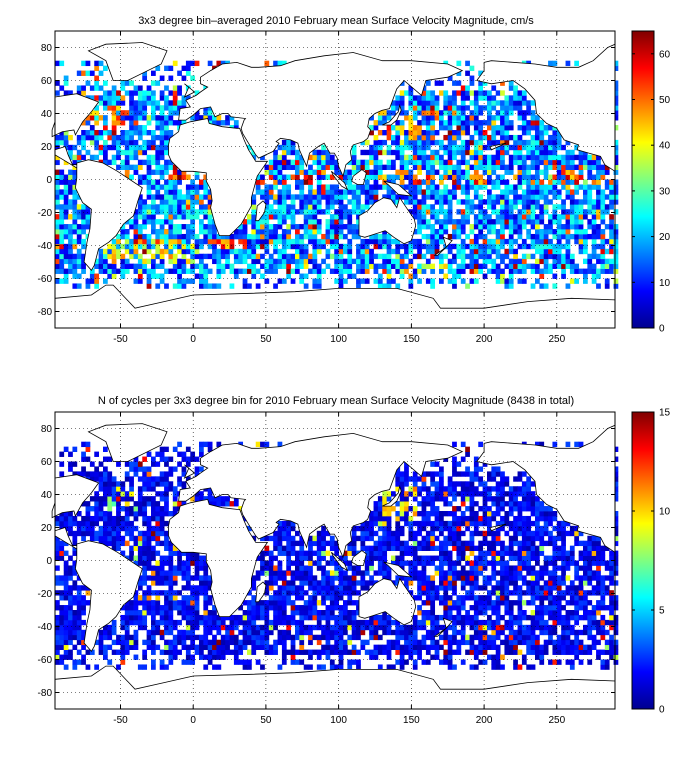 The height and width of the screenshot is (760, 696). I want to click on coastline, so click(189, 90).